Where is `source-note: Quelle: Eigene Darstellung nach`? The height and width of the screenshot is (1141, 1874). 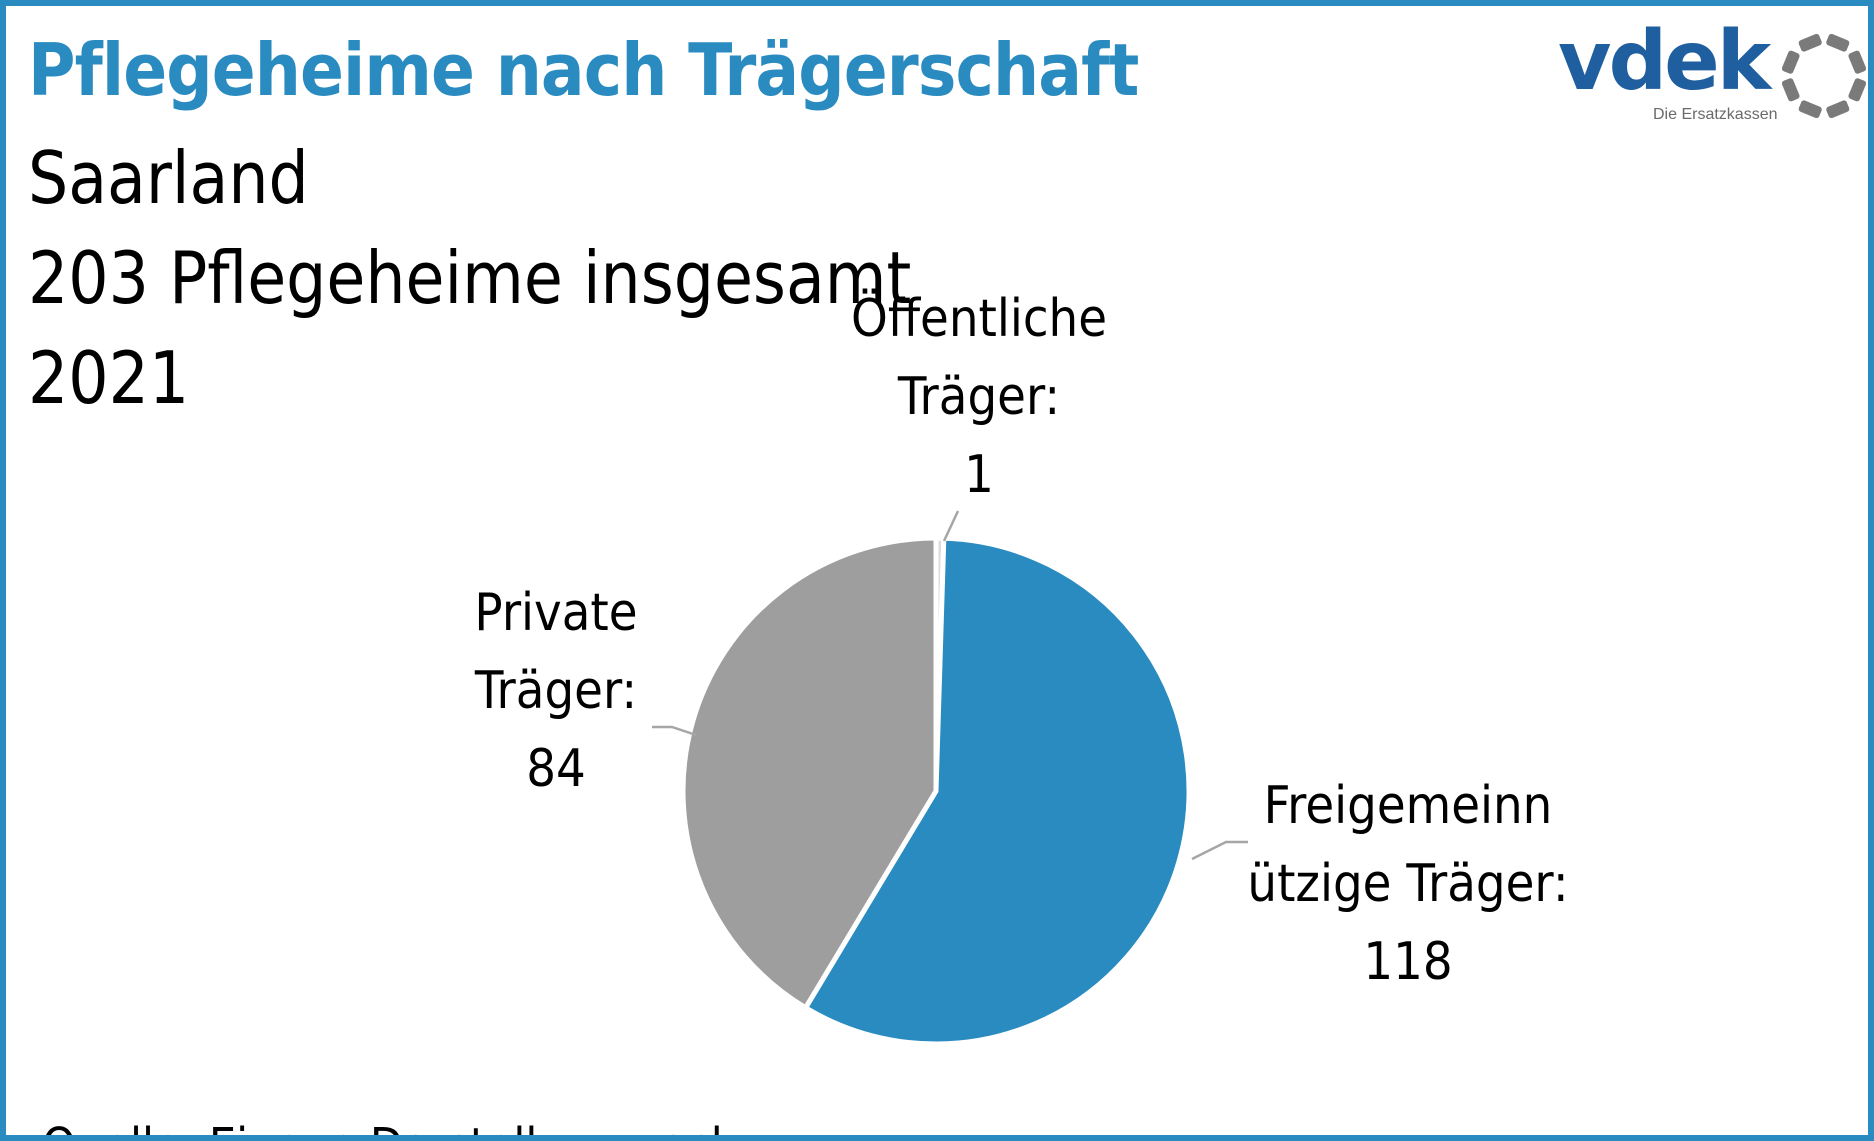
source-note: Quelle: Eigene Darstellung nach is located at coordinates (390, 1126).